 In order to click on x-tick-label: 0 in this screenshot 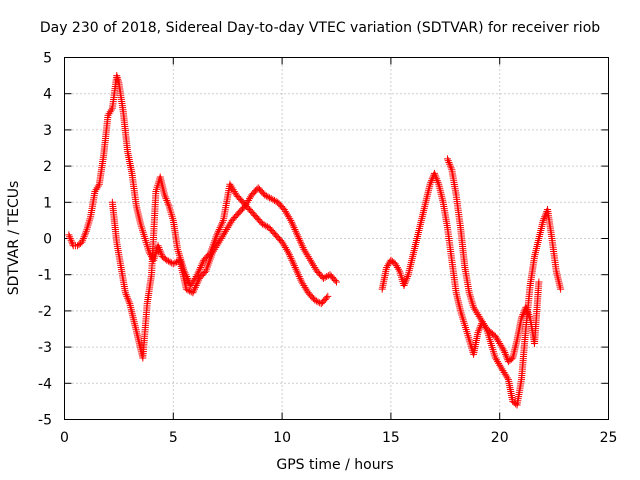, I will do `click(64, 438)`.